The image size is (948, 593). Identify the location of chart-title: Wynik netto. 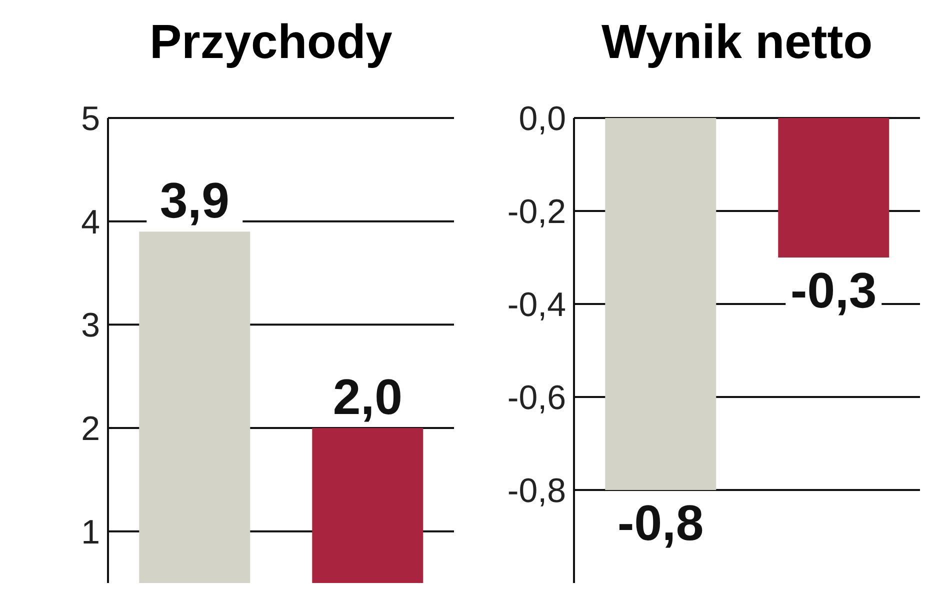
(737, 43).